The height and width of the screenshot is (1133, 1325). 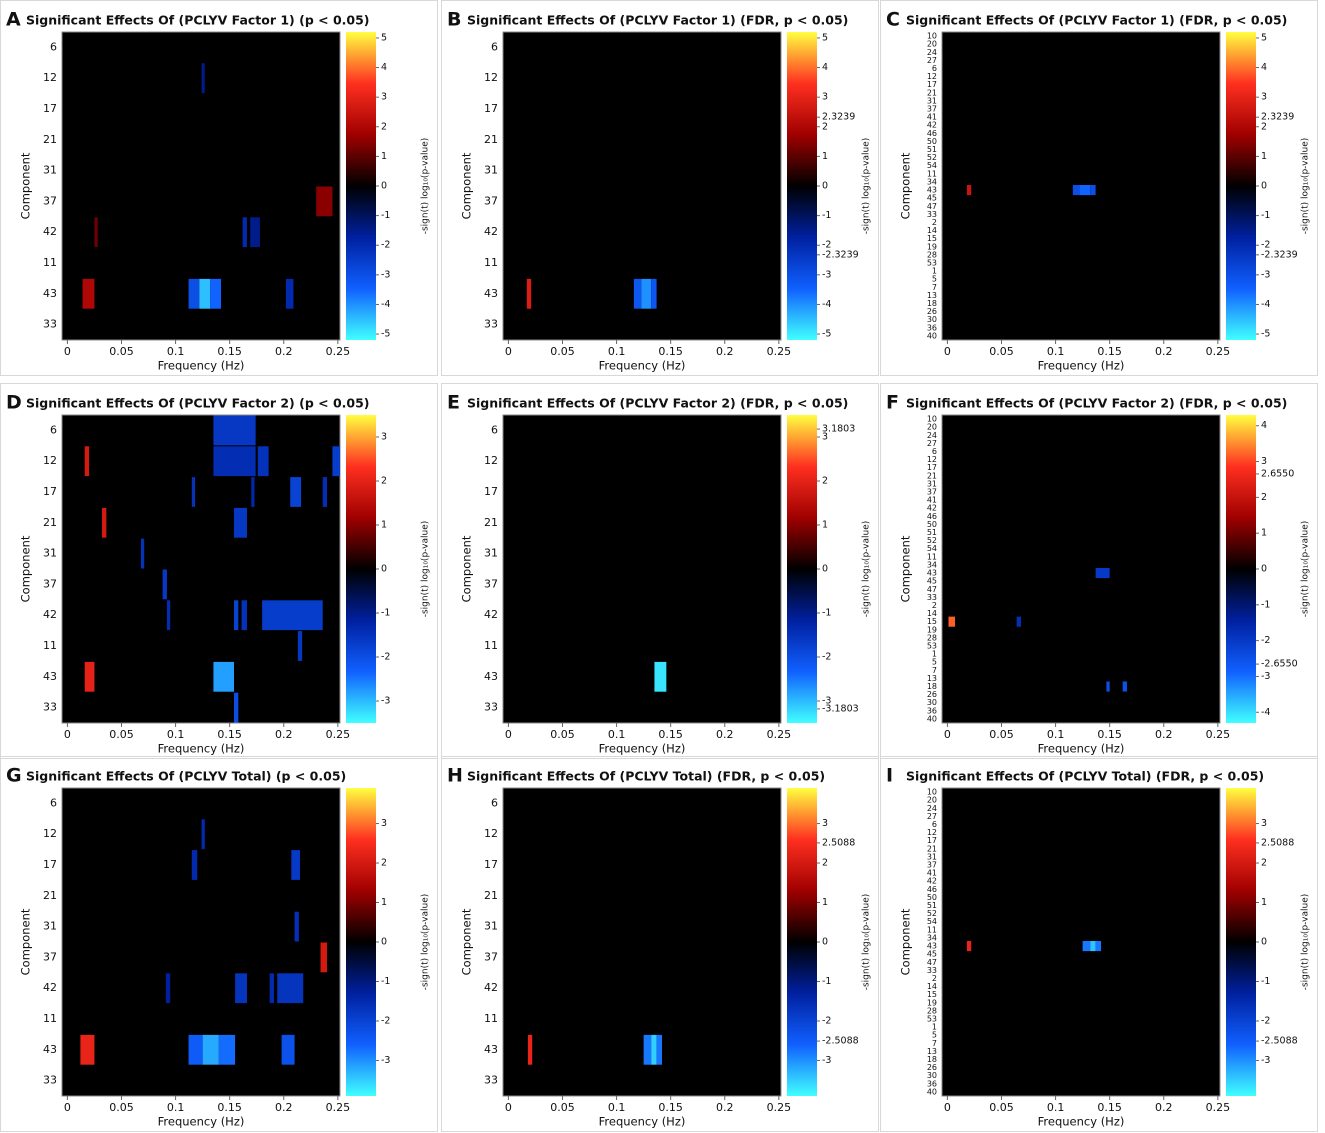 I want to click on y-tick-label: 1, so click(x=934, y=1027).